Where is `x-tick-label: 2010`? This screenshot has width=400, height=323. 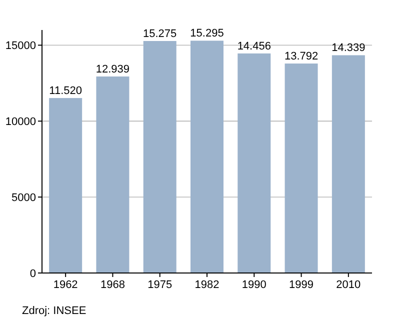 x-tick-label: 2010 is located at coordinates (348, 285).